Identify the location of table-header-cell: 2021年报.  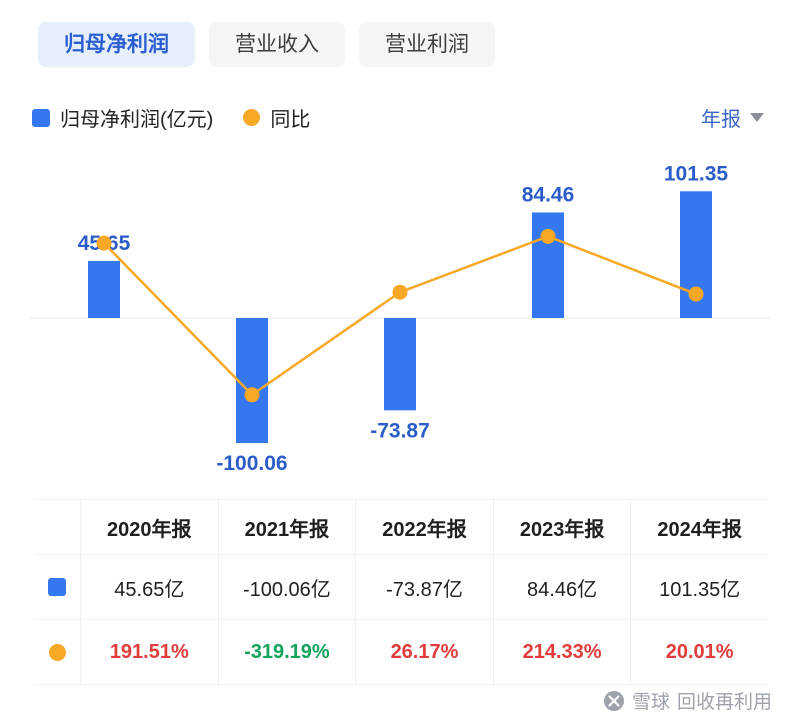
(286, 527).